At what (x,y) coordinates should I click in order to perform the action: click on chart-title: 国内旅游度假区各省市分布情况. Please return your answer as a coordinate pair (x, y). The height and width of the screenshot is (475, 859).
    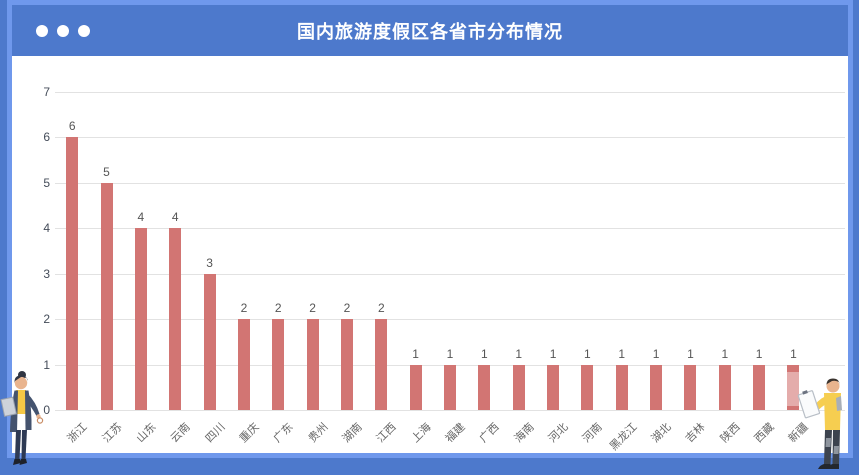
    Looking at the image, I should click on (430, 31).